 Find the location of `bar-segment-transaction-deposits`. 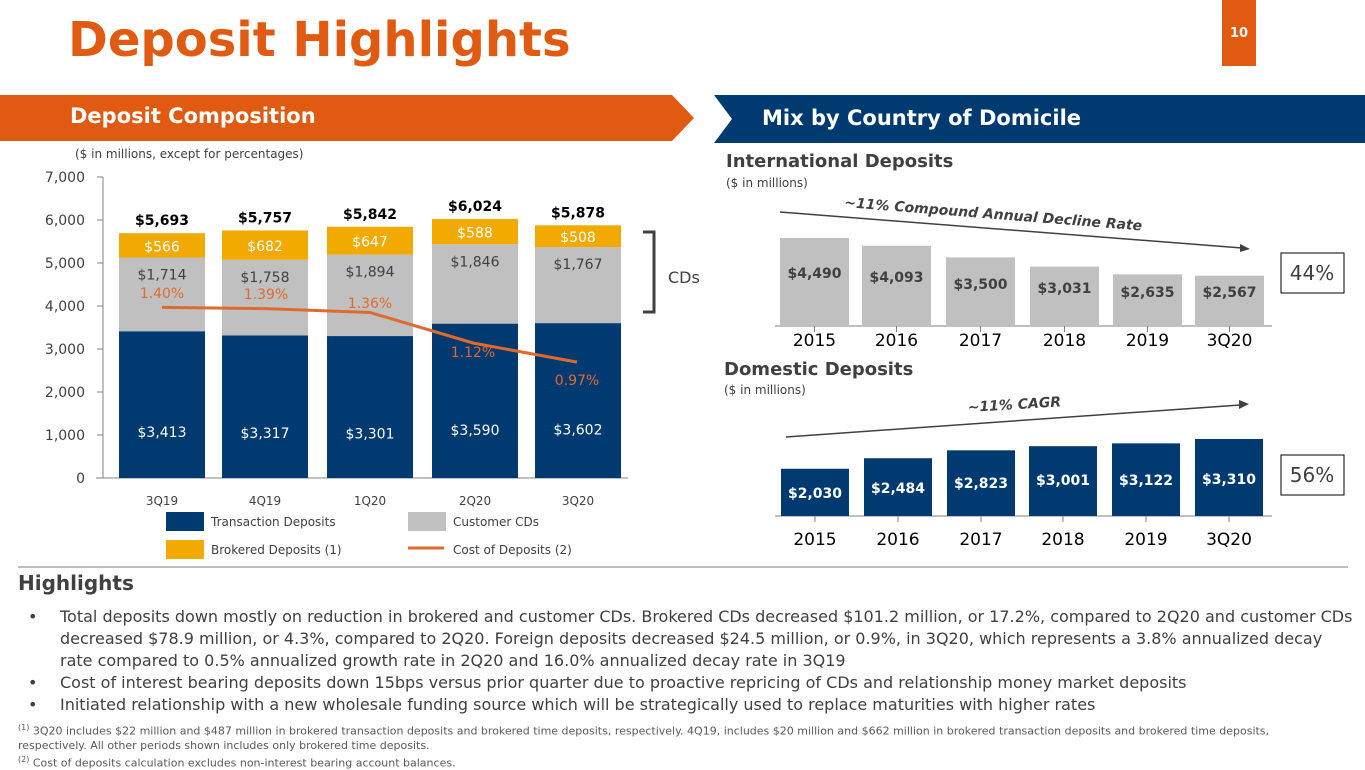

bar-segment-transaction-deposits is located at coordinates (578, 400).